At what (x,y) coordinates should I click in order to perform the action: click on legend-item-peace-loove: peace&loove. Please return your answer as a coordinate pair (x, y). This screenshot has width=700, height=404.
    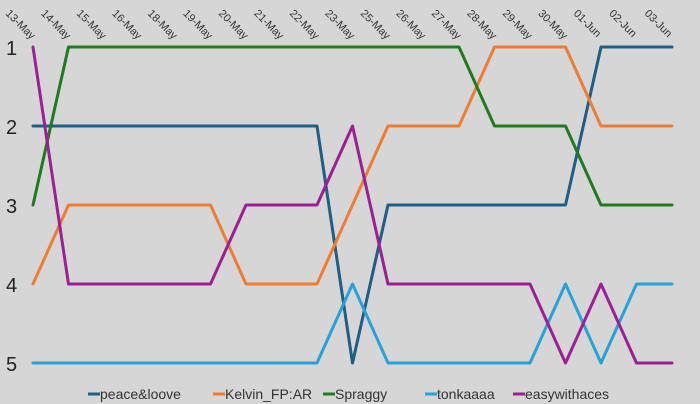
    Looking at the image, I should click on (134, 394).